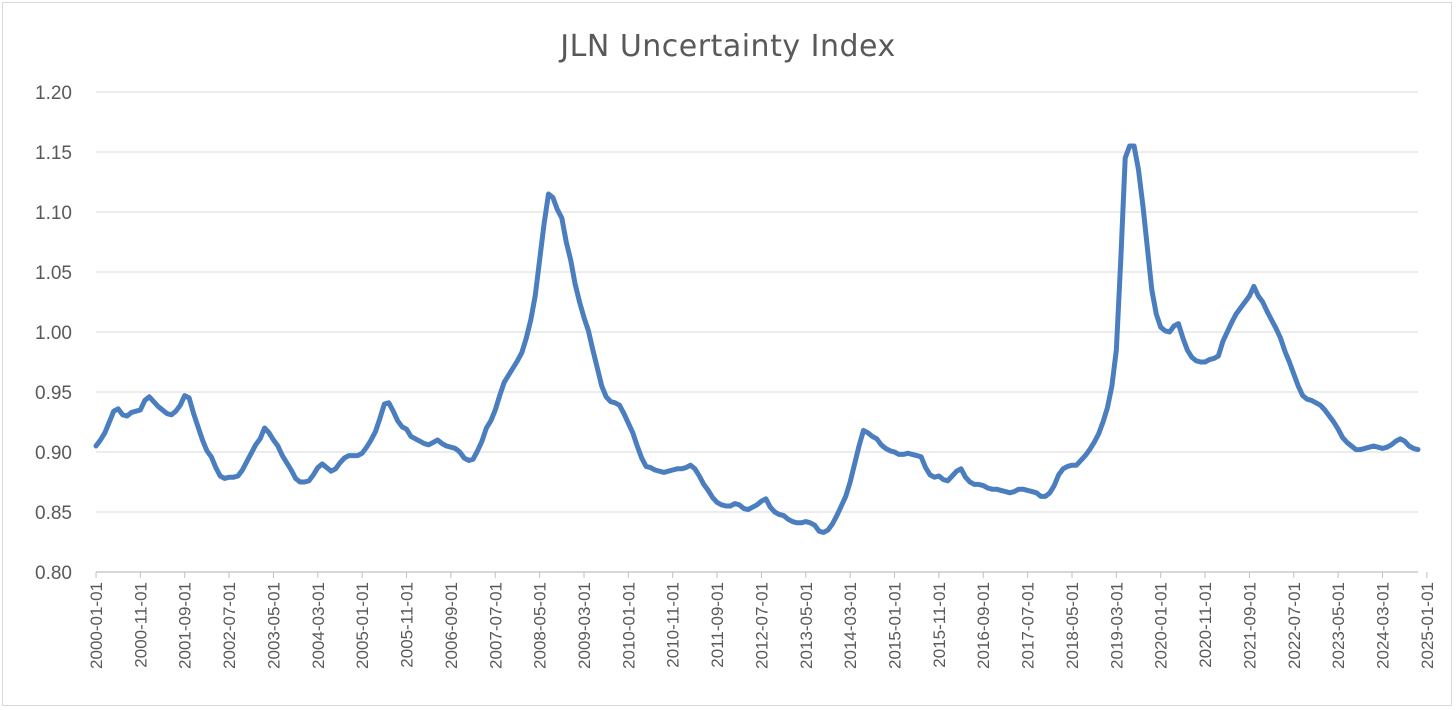 The height and width of the screenshot is (710, 1456). I want to click on x-tick-label: 2001-09-01, so click(185, 625).